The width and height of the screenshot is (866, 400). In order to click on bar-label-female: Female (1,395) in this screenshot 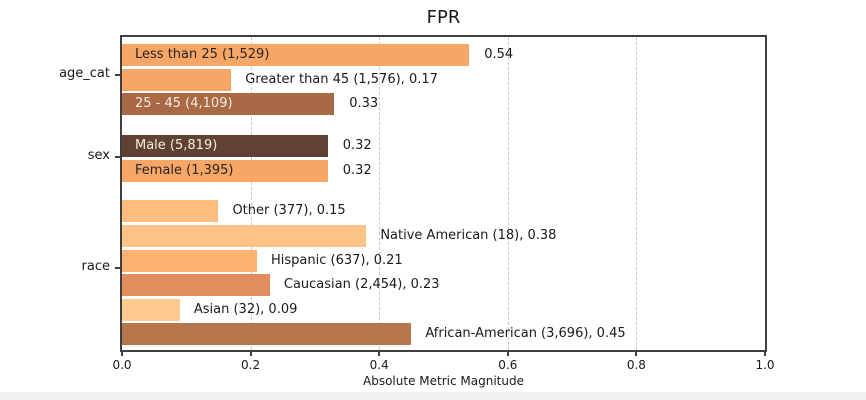, I will do `click(184, 170)`.